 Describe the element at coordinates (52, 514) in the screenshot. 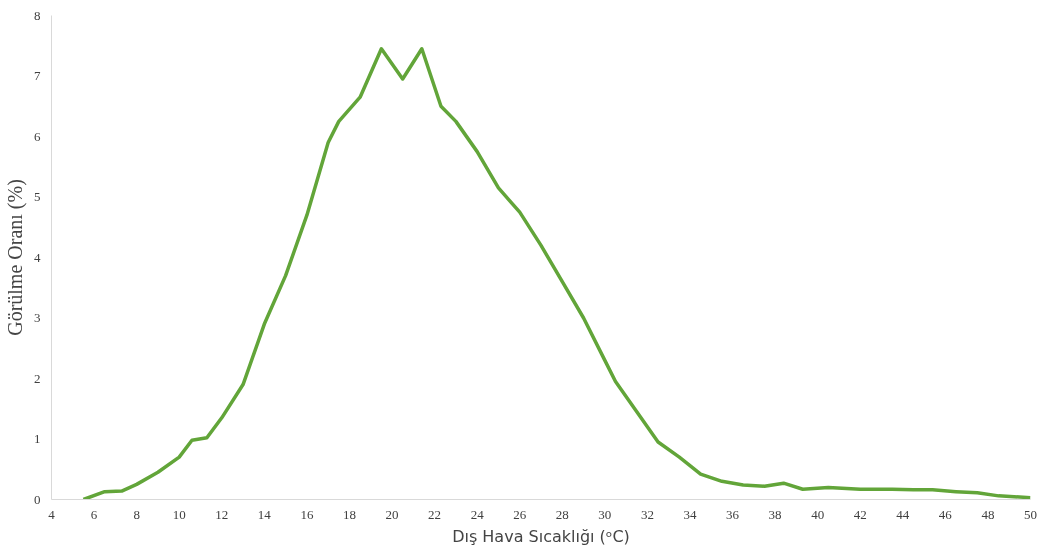

I see `x-tick-label: 4` at that location.